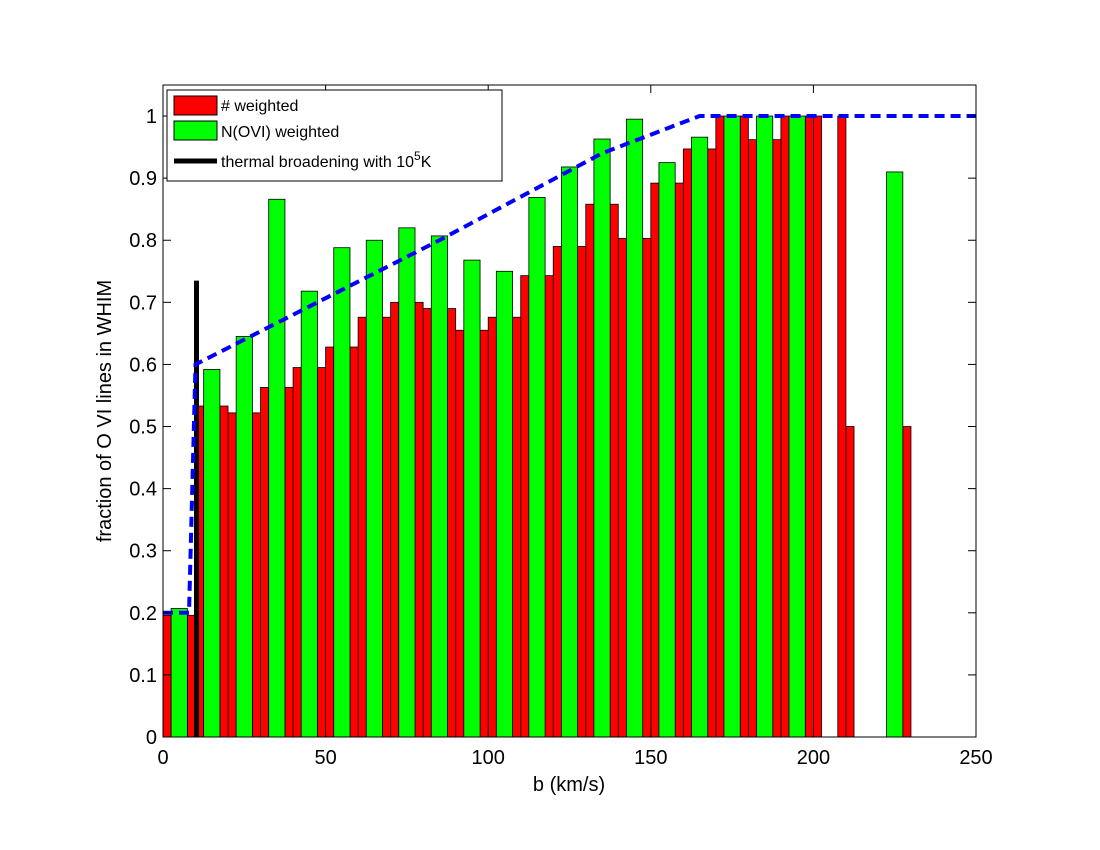  I want to click on legend-label-novi-weighted: N(OVI) weighted, so click(280, 132).